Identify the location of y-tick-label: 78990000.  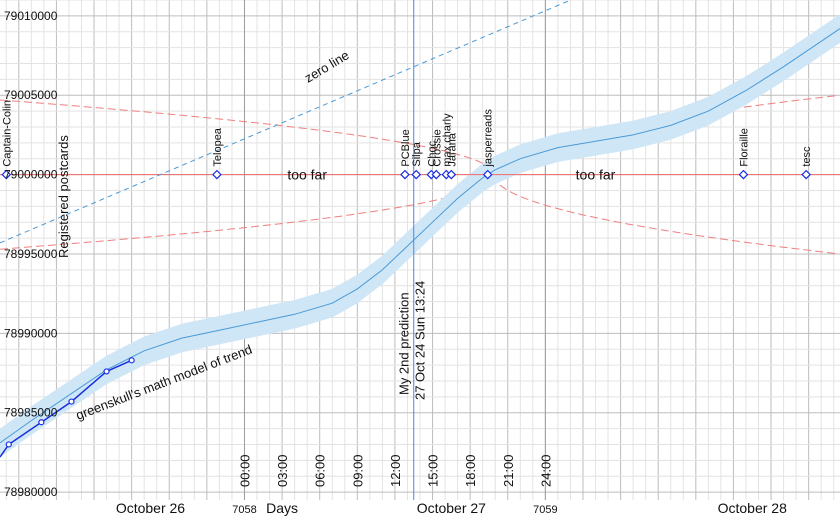
(31, 333).